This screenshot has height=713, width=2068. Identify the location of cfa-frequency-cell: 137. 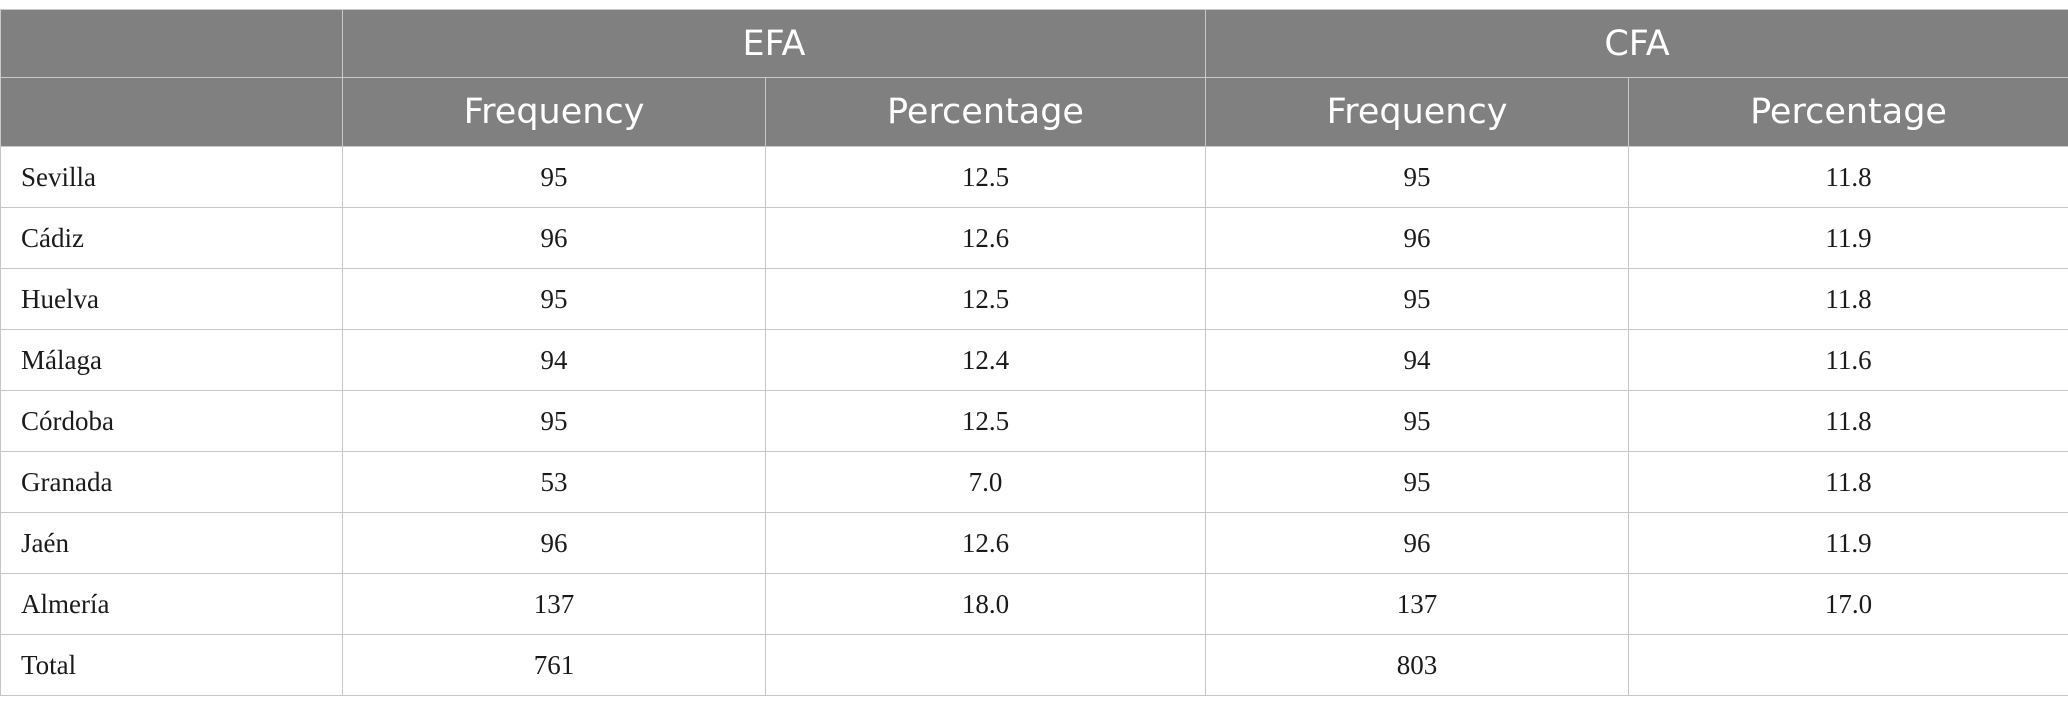
(1417, 604).